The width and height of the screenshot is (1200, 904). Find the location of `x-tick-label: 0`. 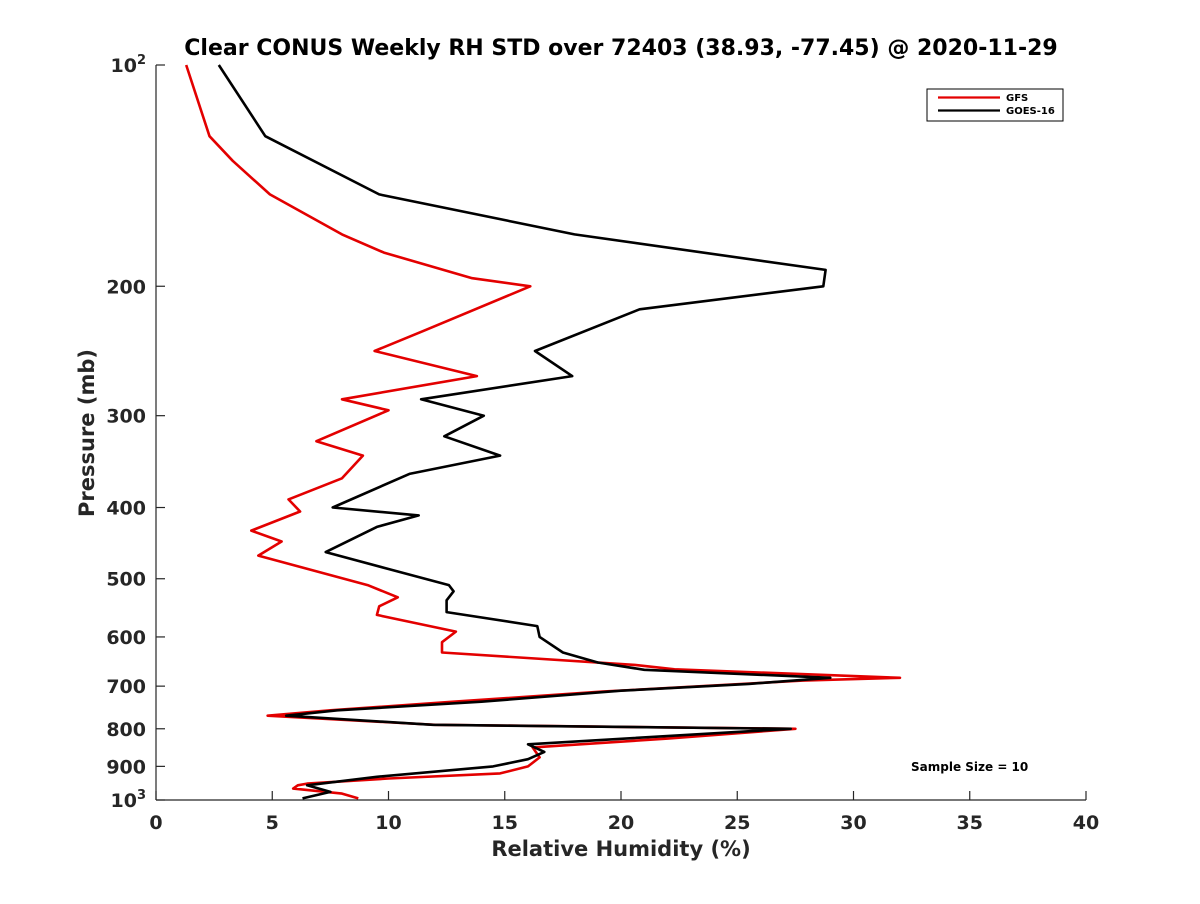

x-tick-label: 0 is located at coordinates (155, 823).